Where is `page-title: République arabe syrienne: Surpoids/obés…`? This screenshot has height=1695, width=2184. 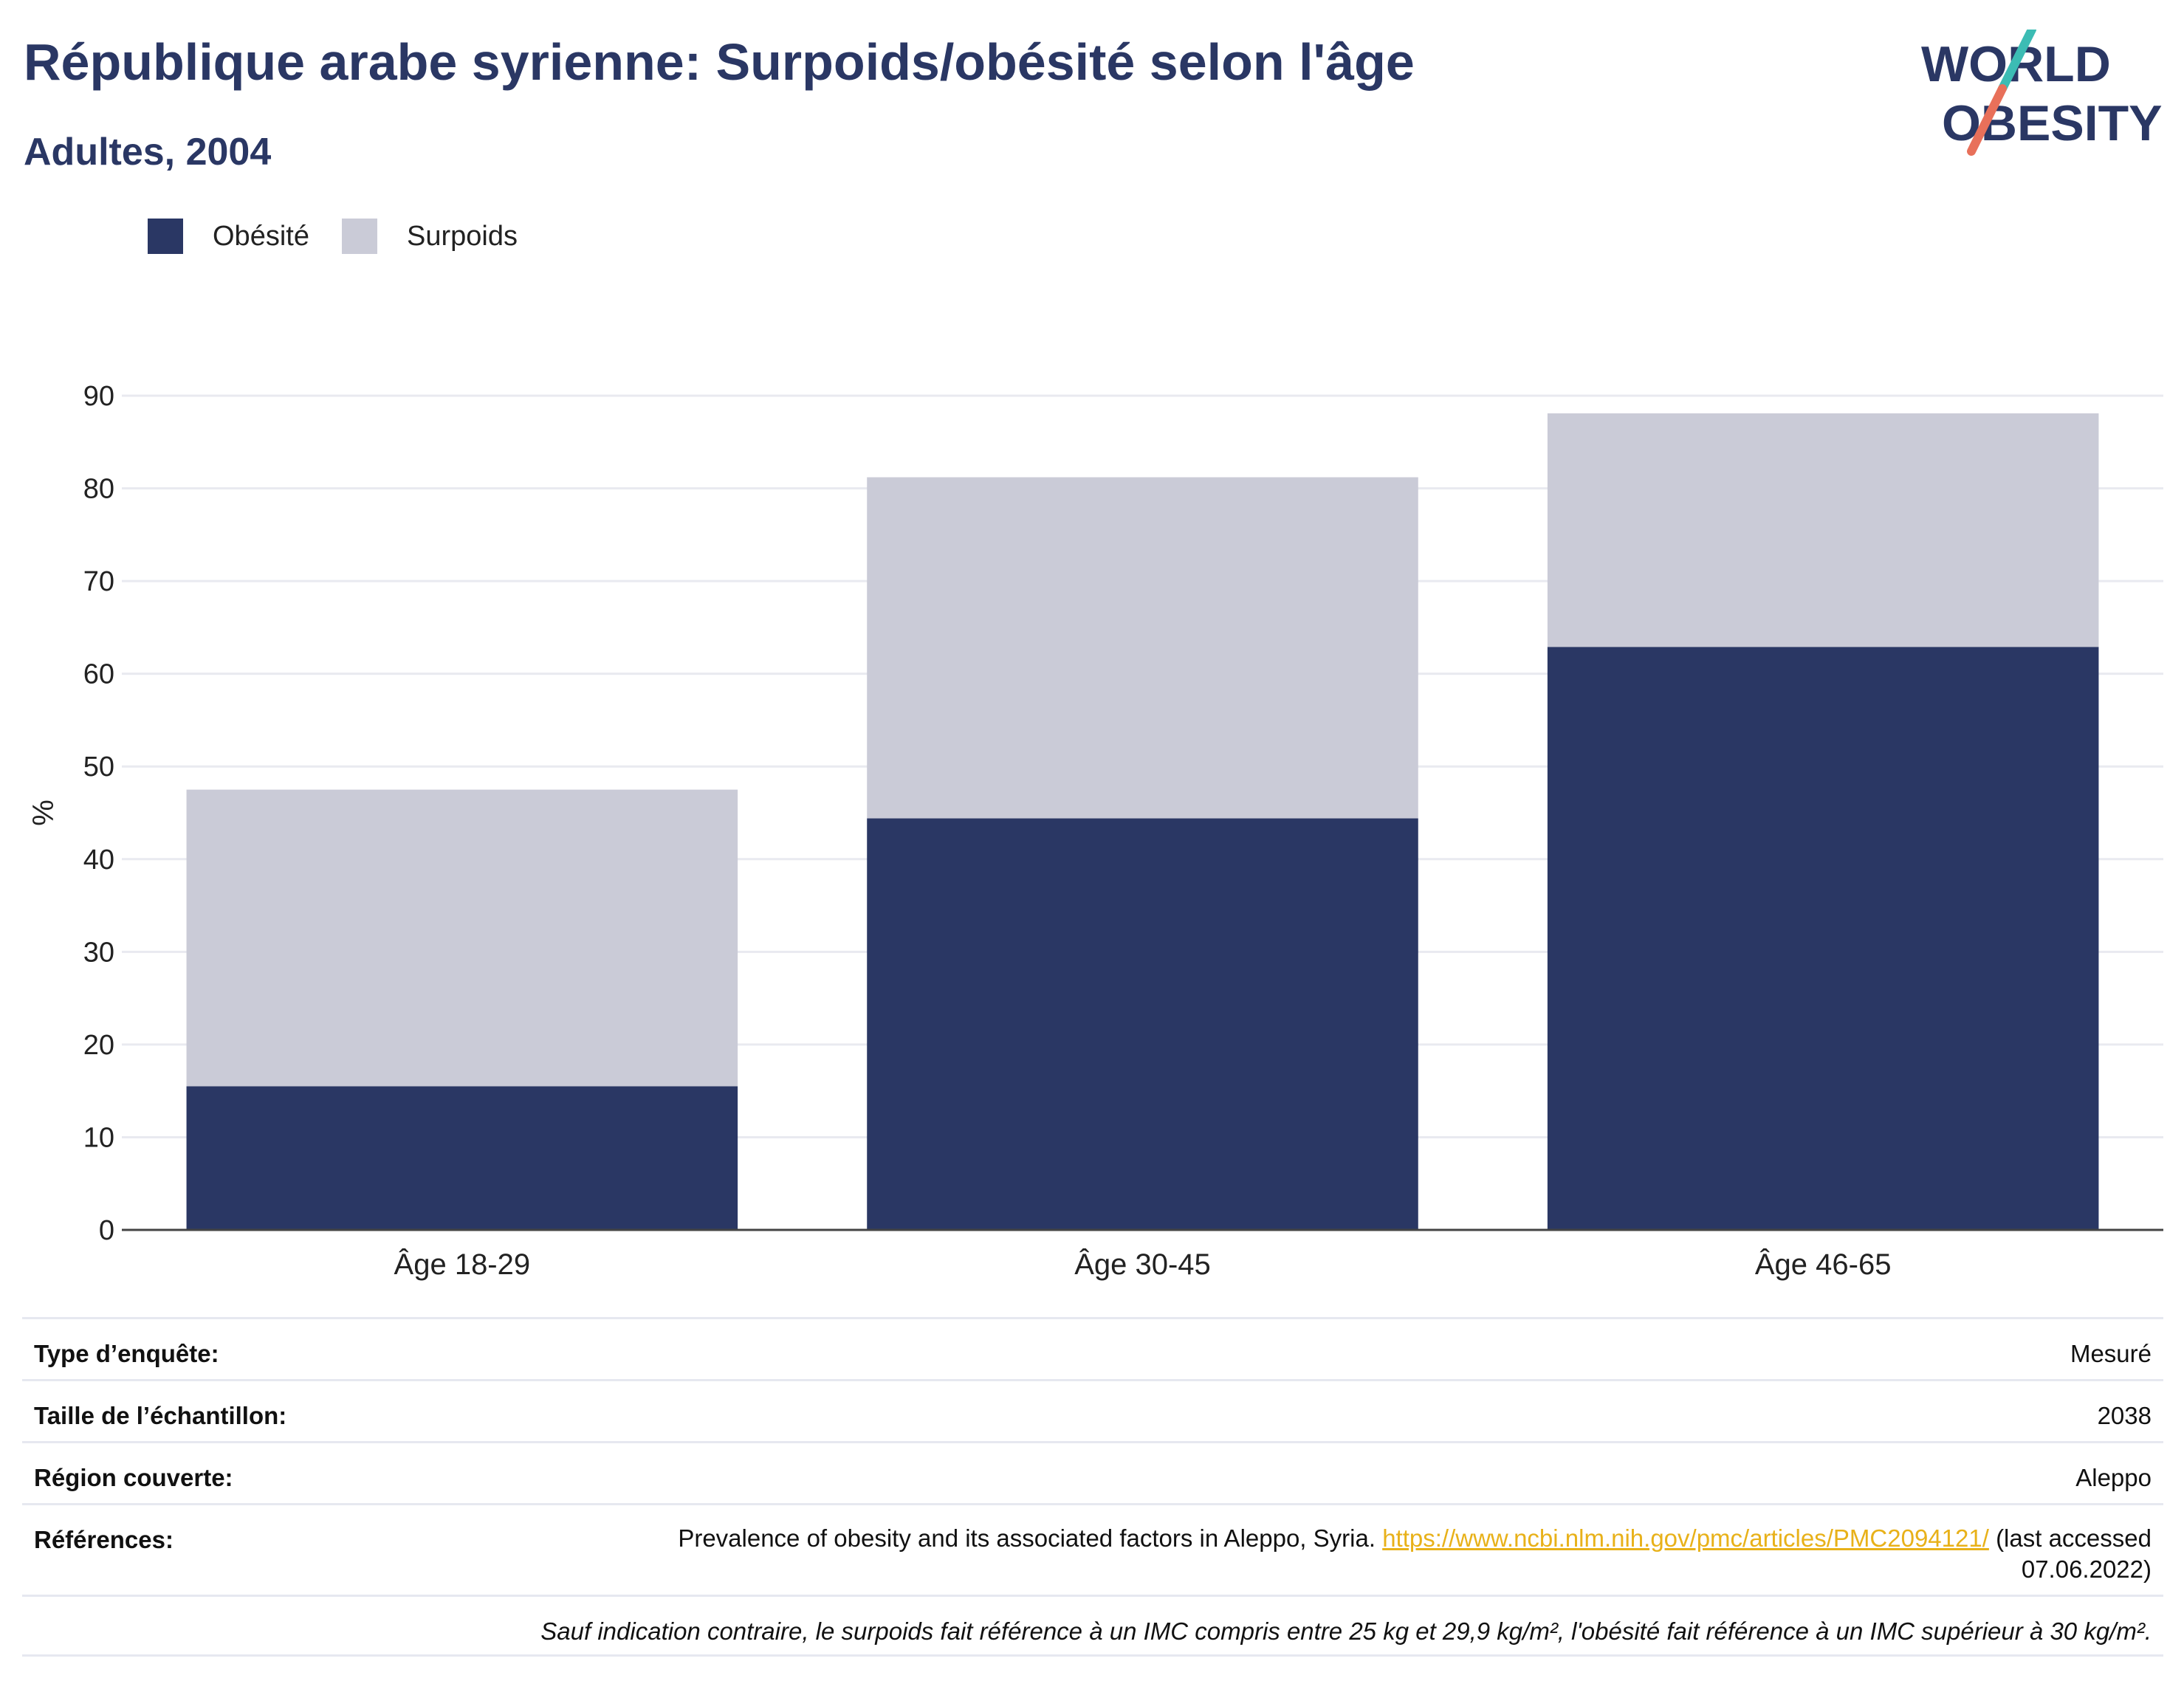 page-title: République arabe syrienne: Surpoids/obés… is located at coordinates (720, 62).